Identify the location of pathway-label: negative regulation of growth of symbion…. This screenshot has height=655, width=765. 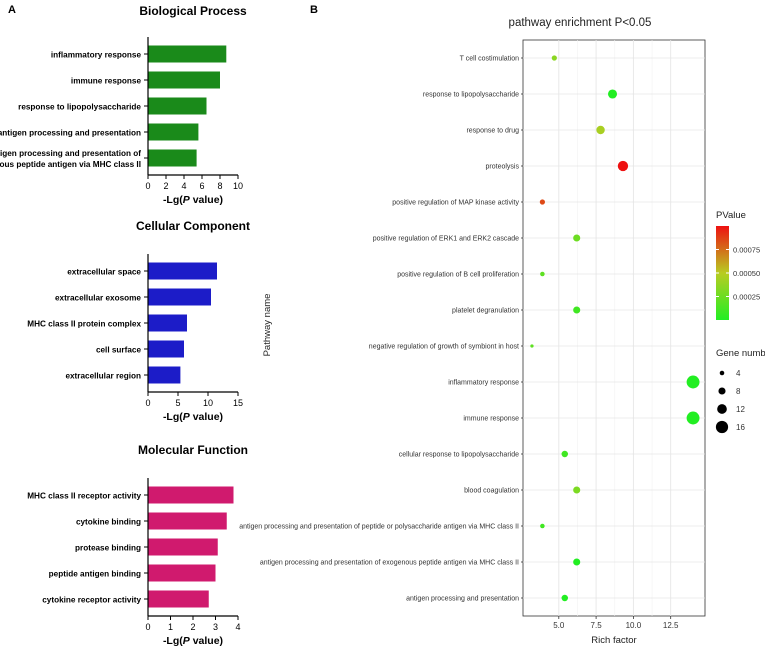
(444, 347).